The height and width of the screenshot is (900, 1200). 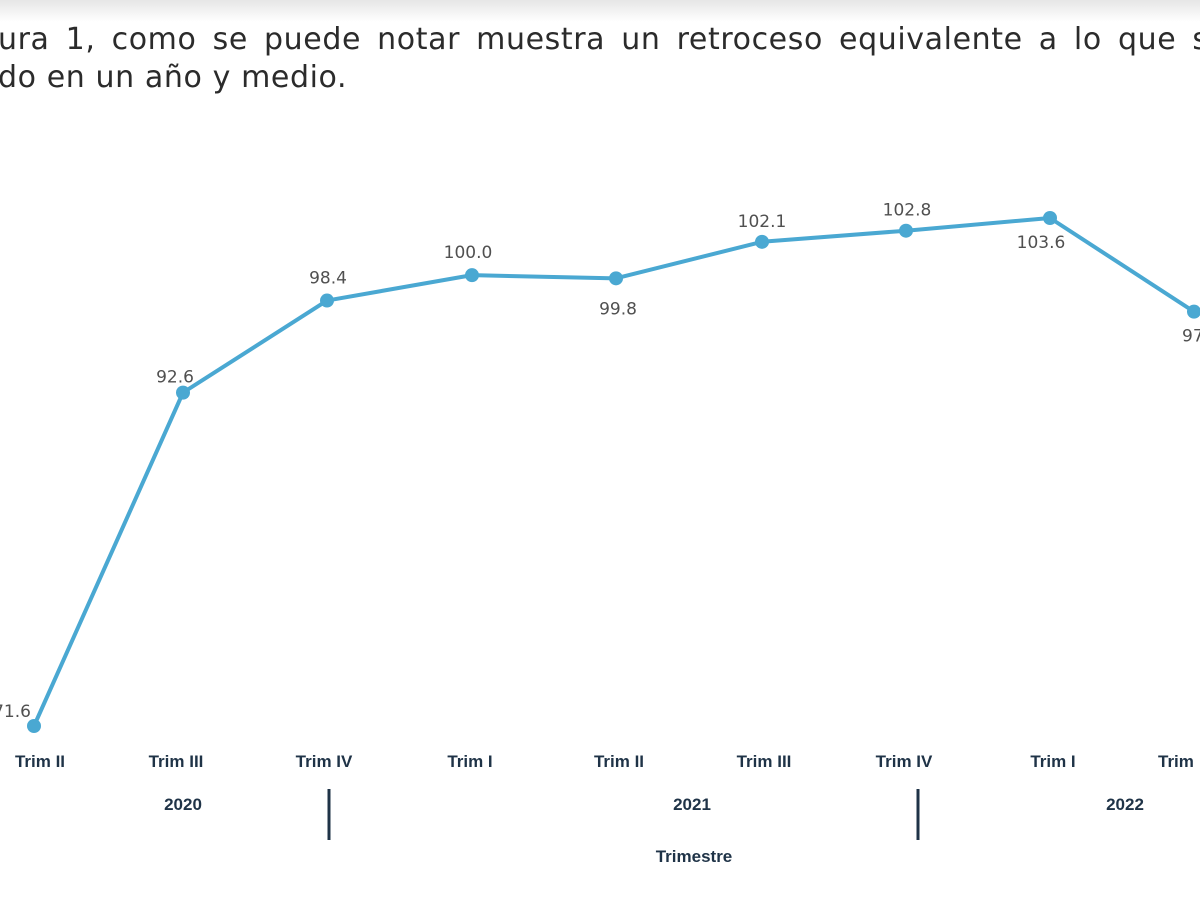 What do you see at coordinates (40, 761) in the screenshot?
I see `x-tick-label-0: Trim II` at bounding box center [40, 761].